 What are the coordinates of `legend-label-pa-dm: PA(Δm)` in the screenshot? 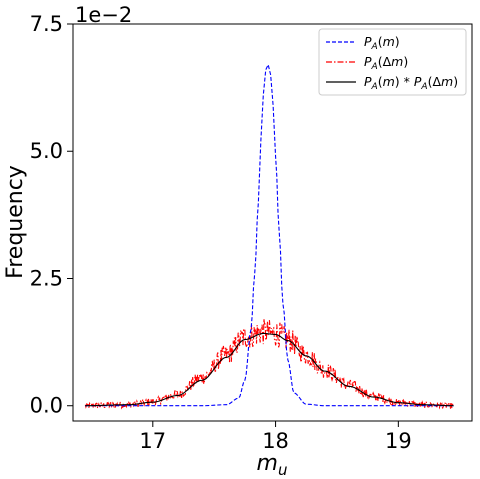 It's located at (386, 63).